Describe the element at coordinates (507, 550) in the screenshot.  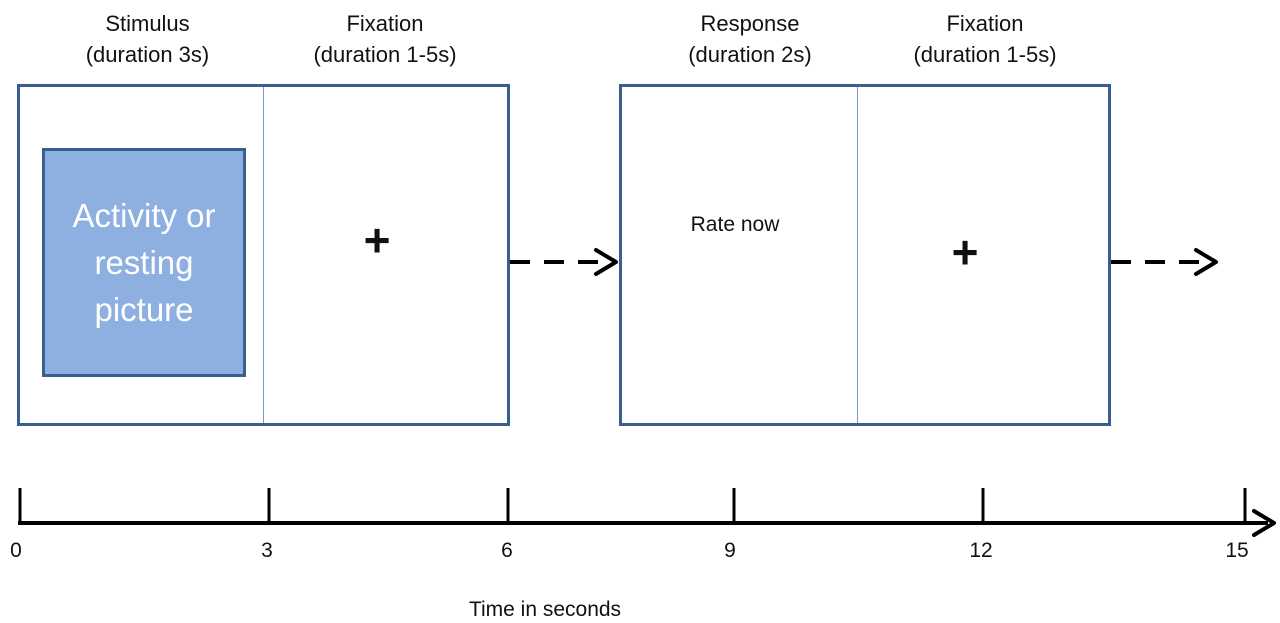
I see `tick-label: 6` at that location.